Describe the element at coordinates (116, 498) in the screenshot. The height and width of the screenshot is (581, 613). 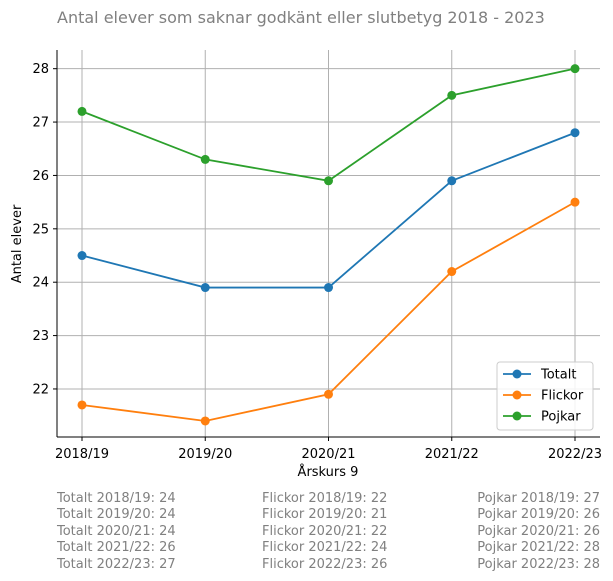
I see `note-line: Totalt 2018/19: 24` at that location.